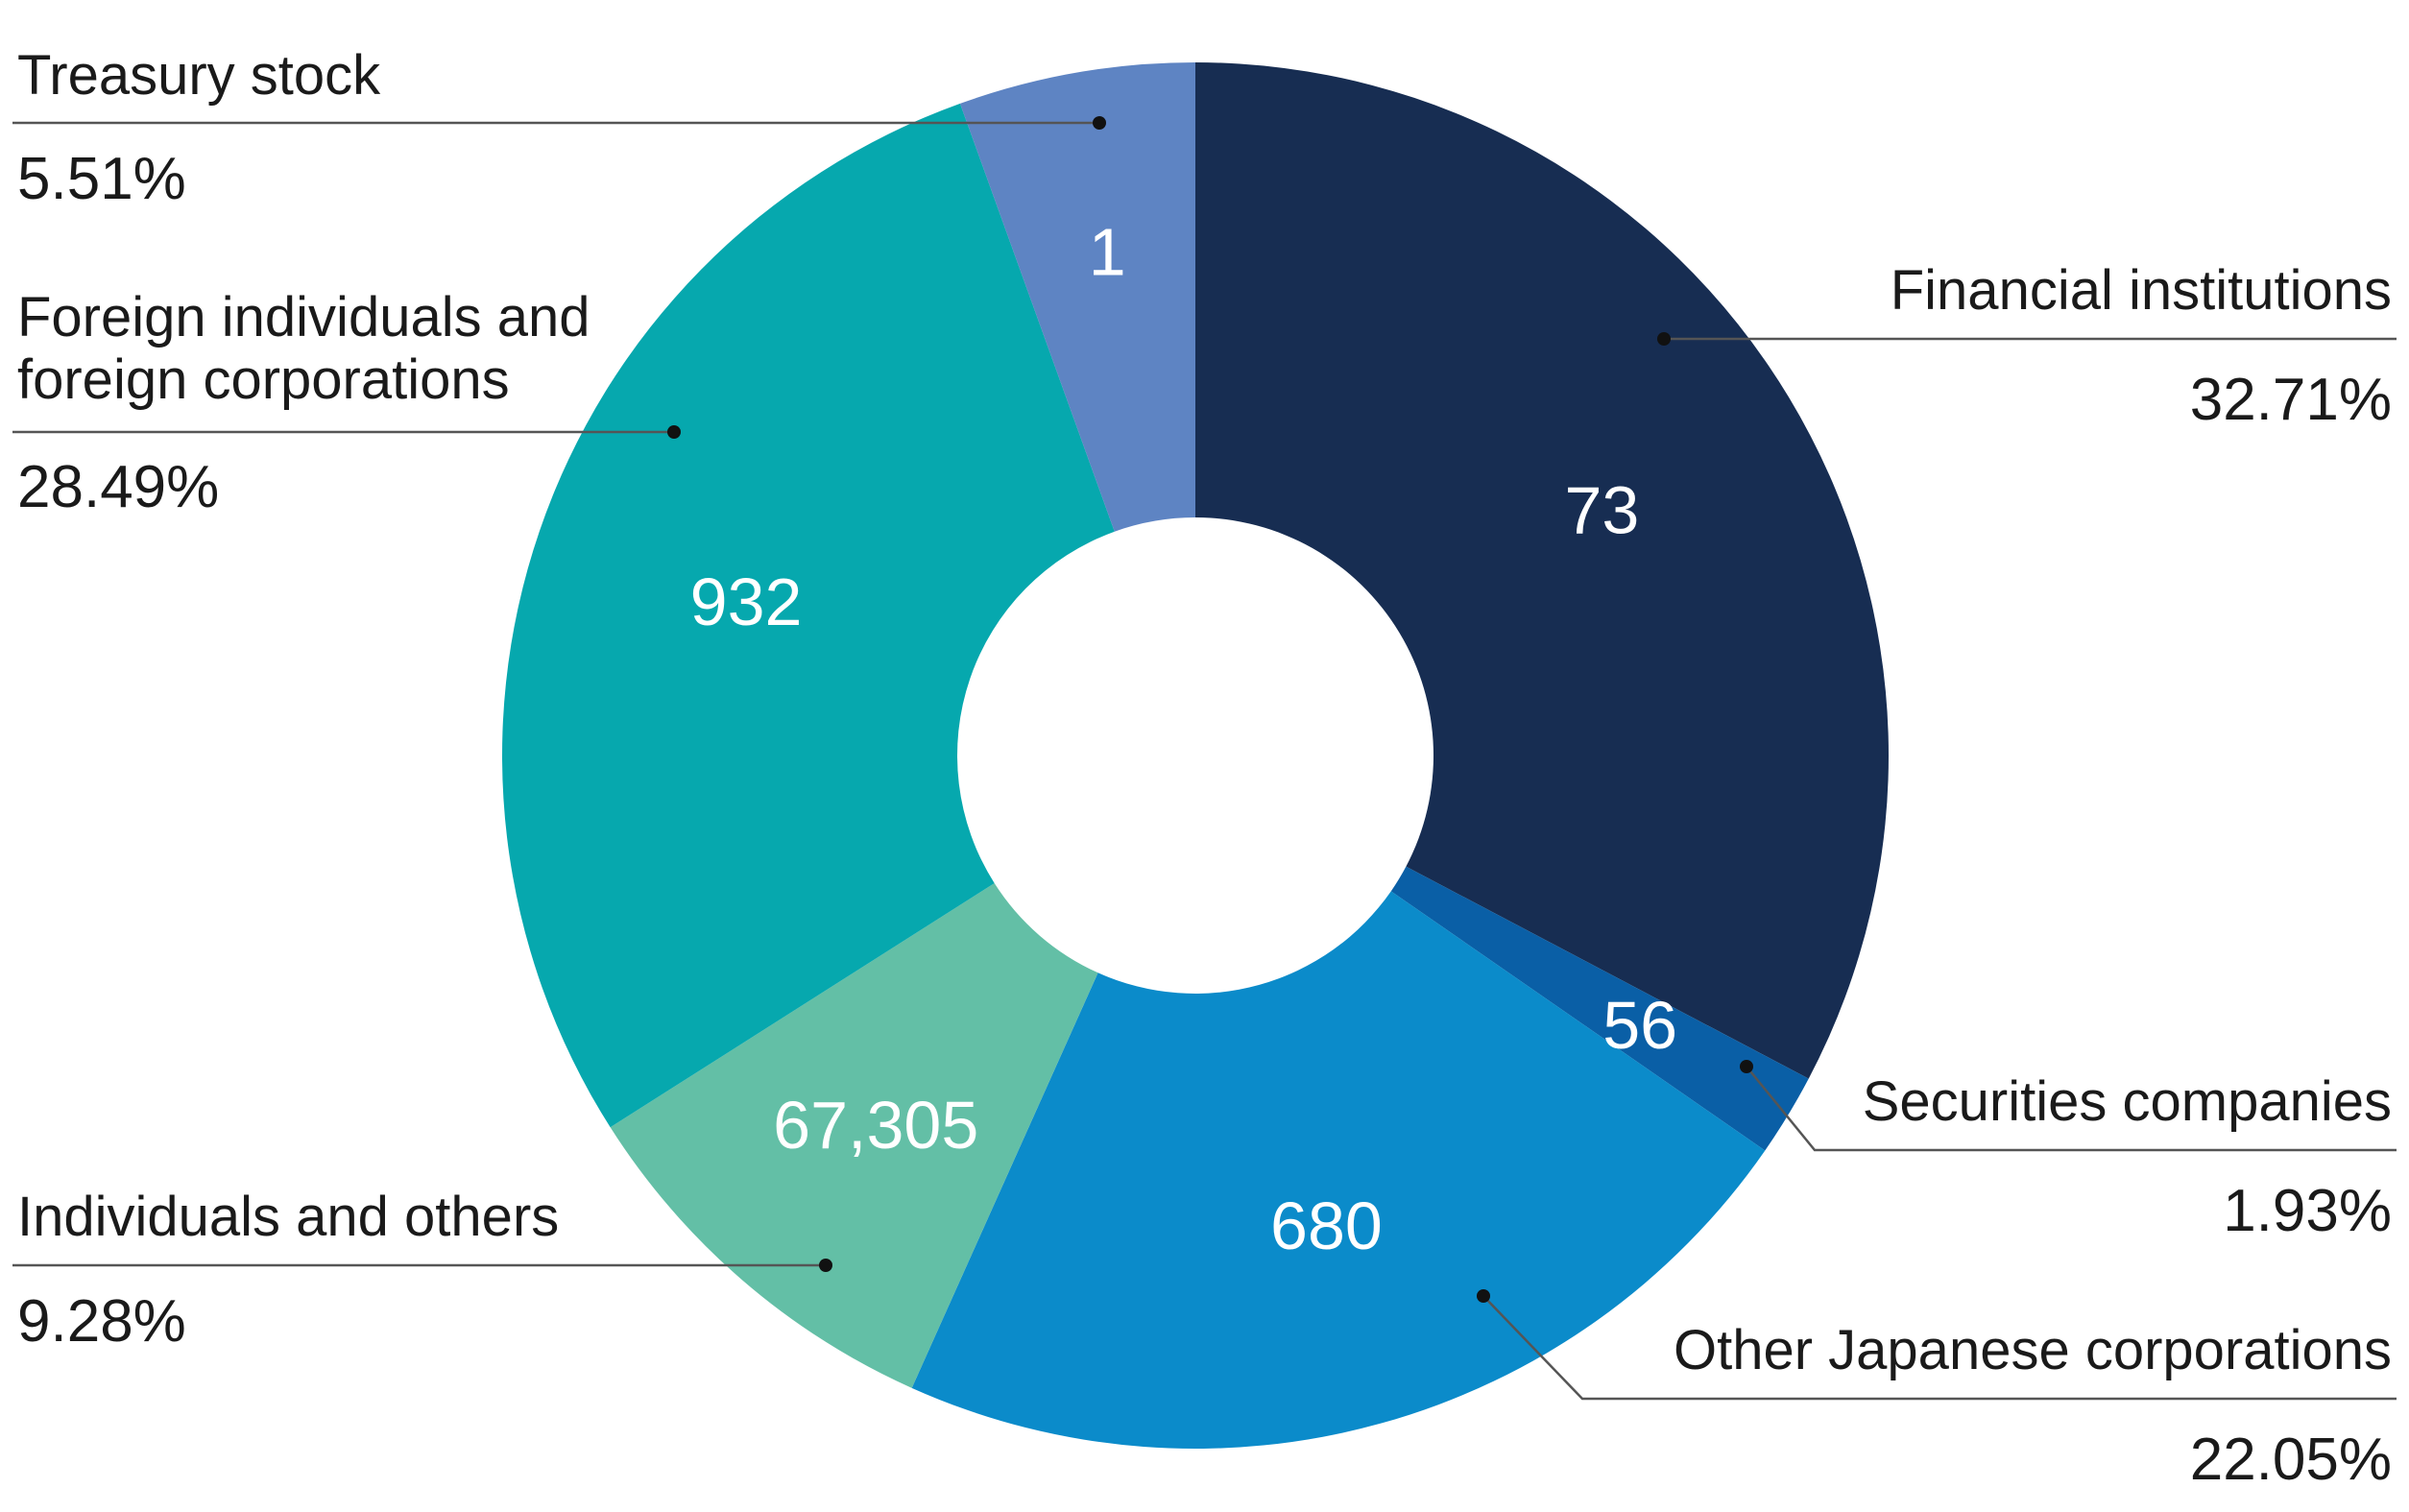 Image resolution: width=2409 pixels, height=1512 pixels. What do you see at coordinates (101, 1321) in the screenshot?
I see `percent-label-individuals: 9.28%` at bounding box center [101, 1321].